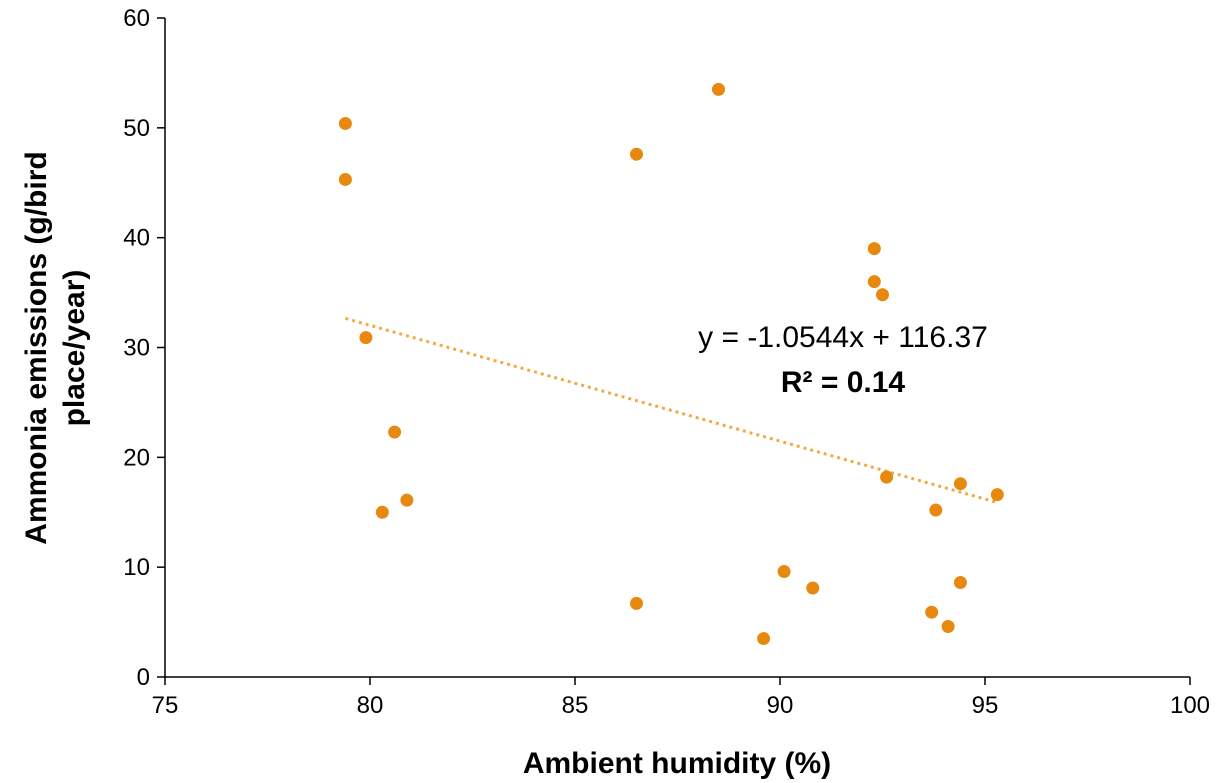 This screenshot has width=1223, height=783. What do you see at coordinates (136, 348) in the screenshot?
I see `y-tick-label: 30` at bounding box center [136, 348].